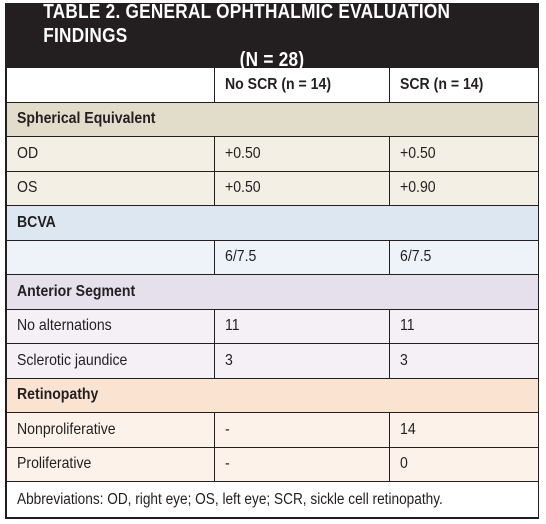 This screenshot has height=524, width=546. I want to click on cell-scr: 3, so click(463, 361).